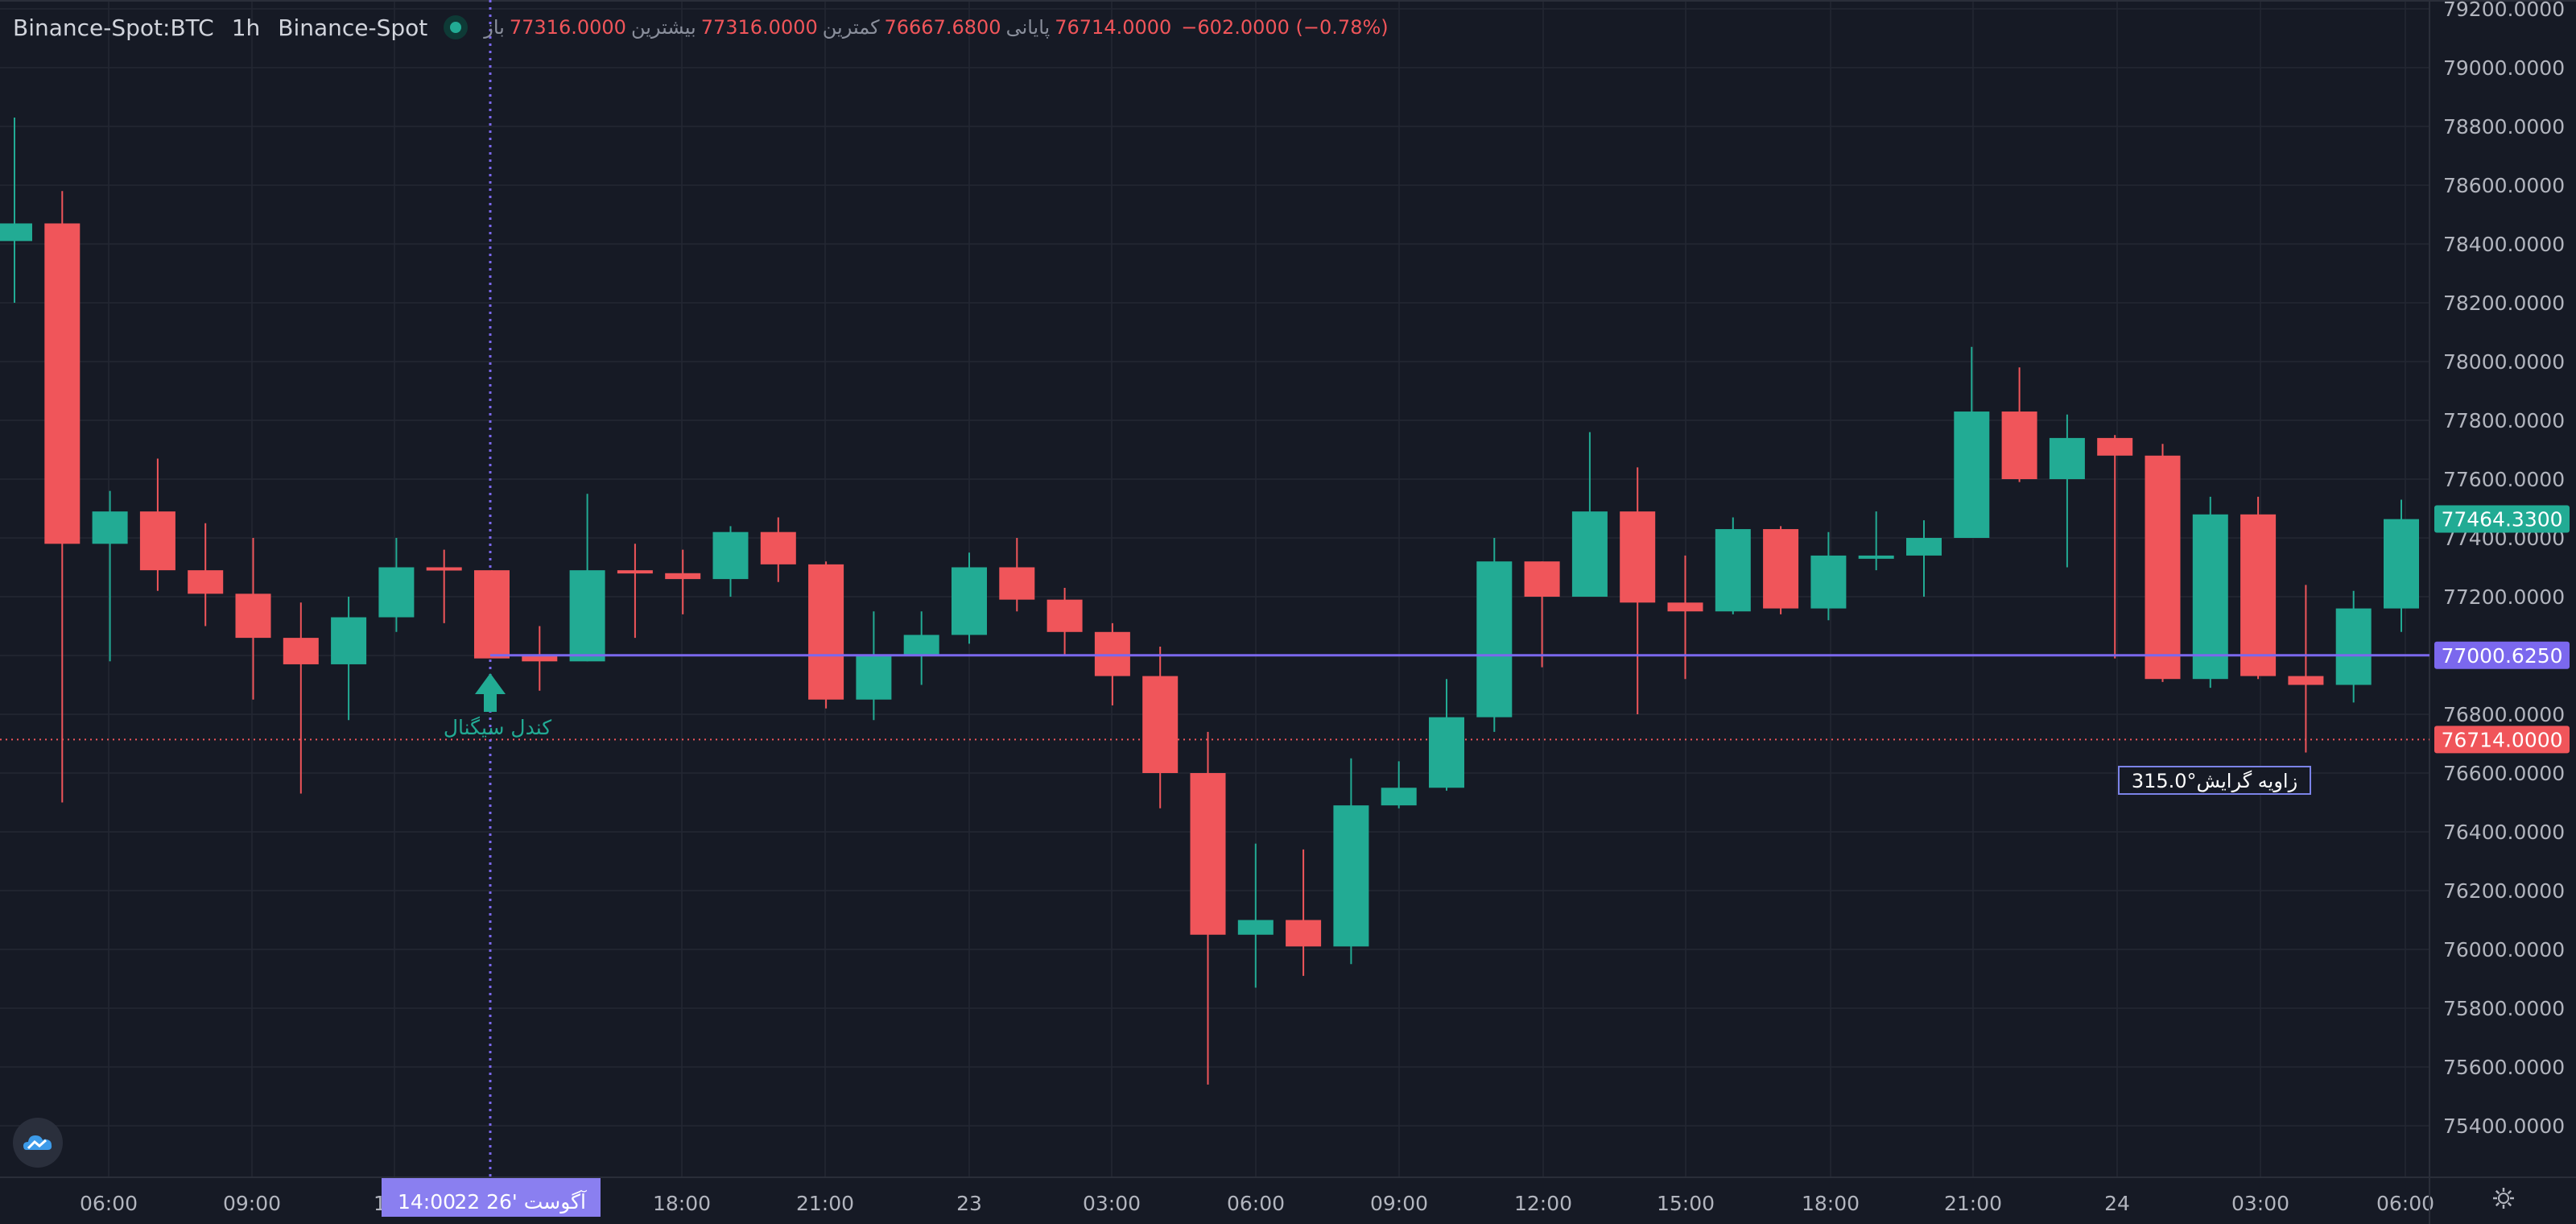  Describe the element at coordinates (2504, 244) in the screenshot. I see `y-axis-tick-label: 78400.0000` at that location.